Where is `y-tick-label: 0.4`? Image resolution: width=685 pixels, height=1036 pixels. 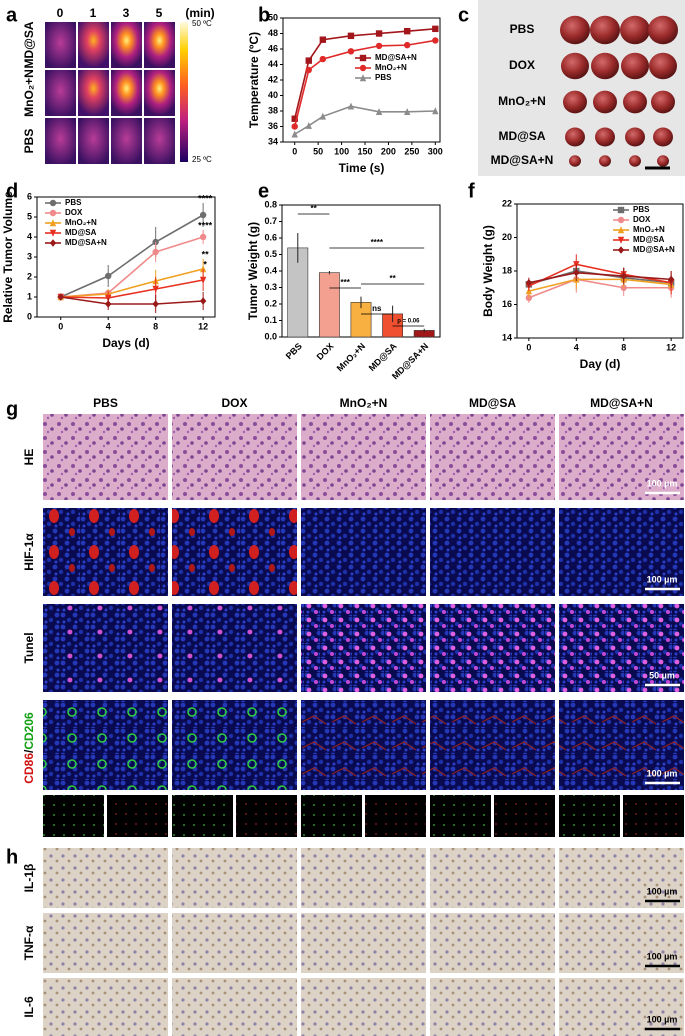 y-tick-label: 0.4 is located at coordinates (270, 270).